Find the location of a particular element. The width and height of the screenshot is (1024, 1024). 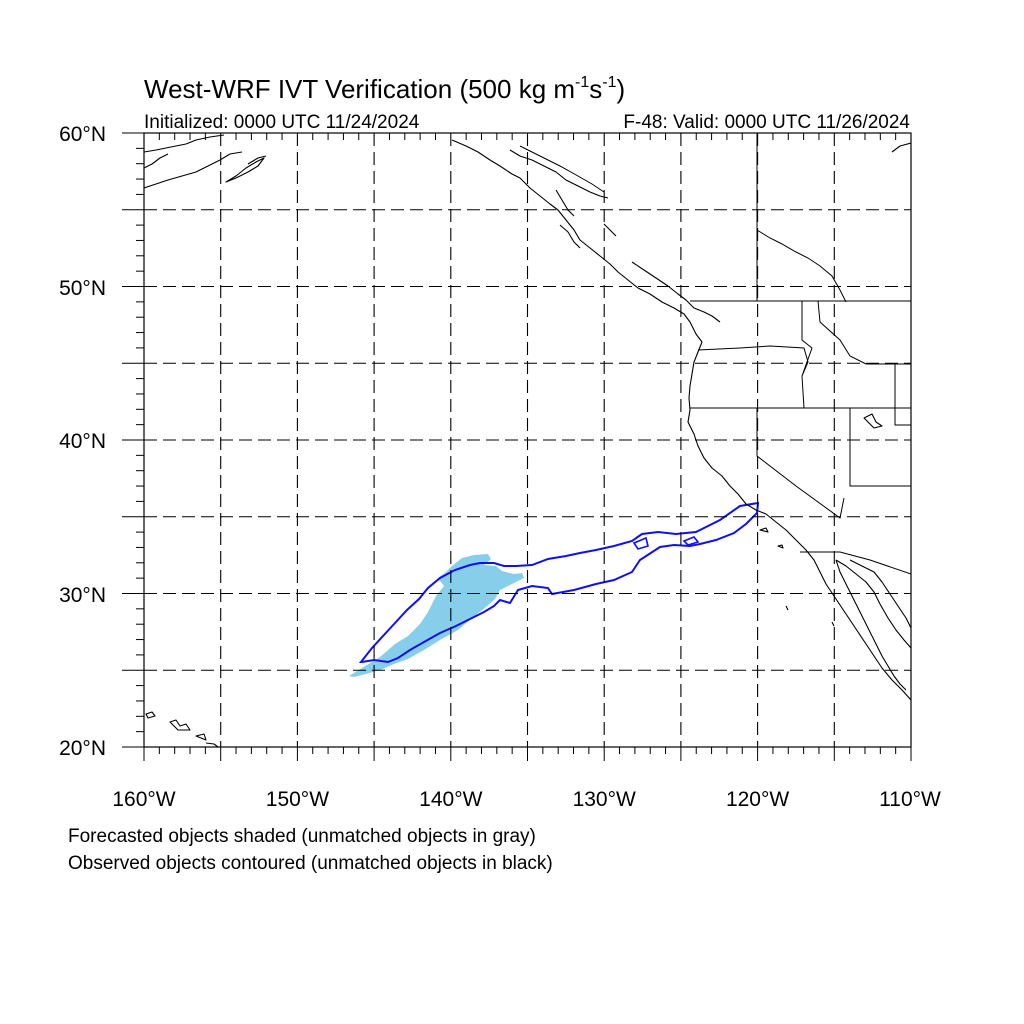

x-tick-label: 160°W is located at coordinates (143, 799).